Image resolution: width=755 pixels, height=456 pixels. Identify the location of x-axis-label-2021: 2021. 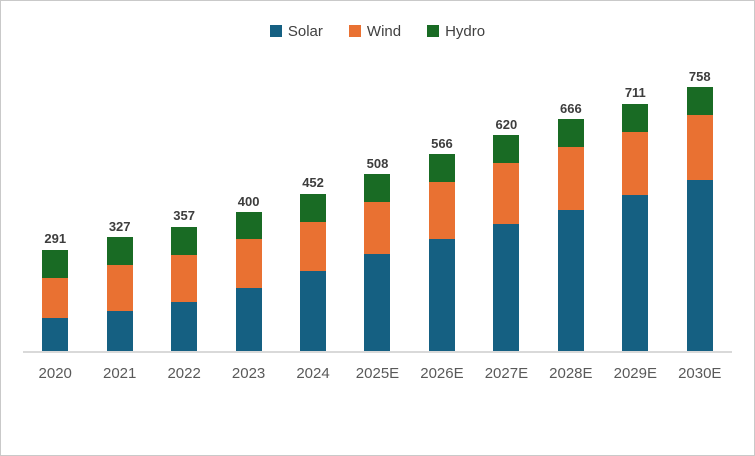
(119, 373).